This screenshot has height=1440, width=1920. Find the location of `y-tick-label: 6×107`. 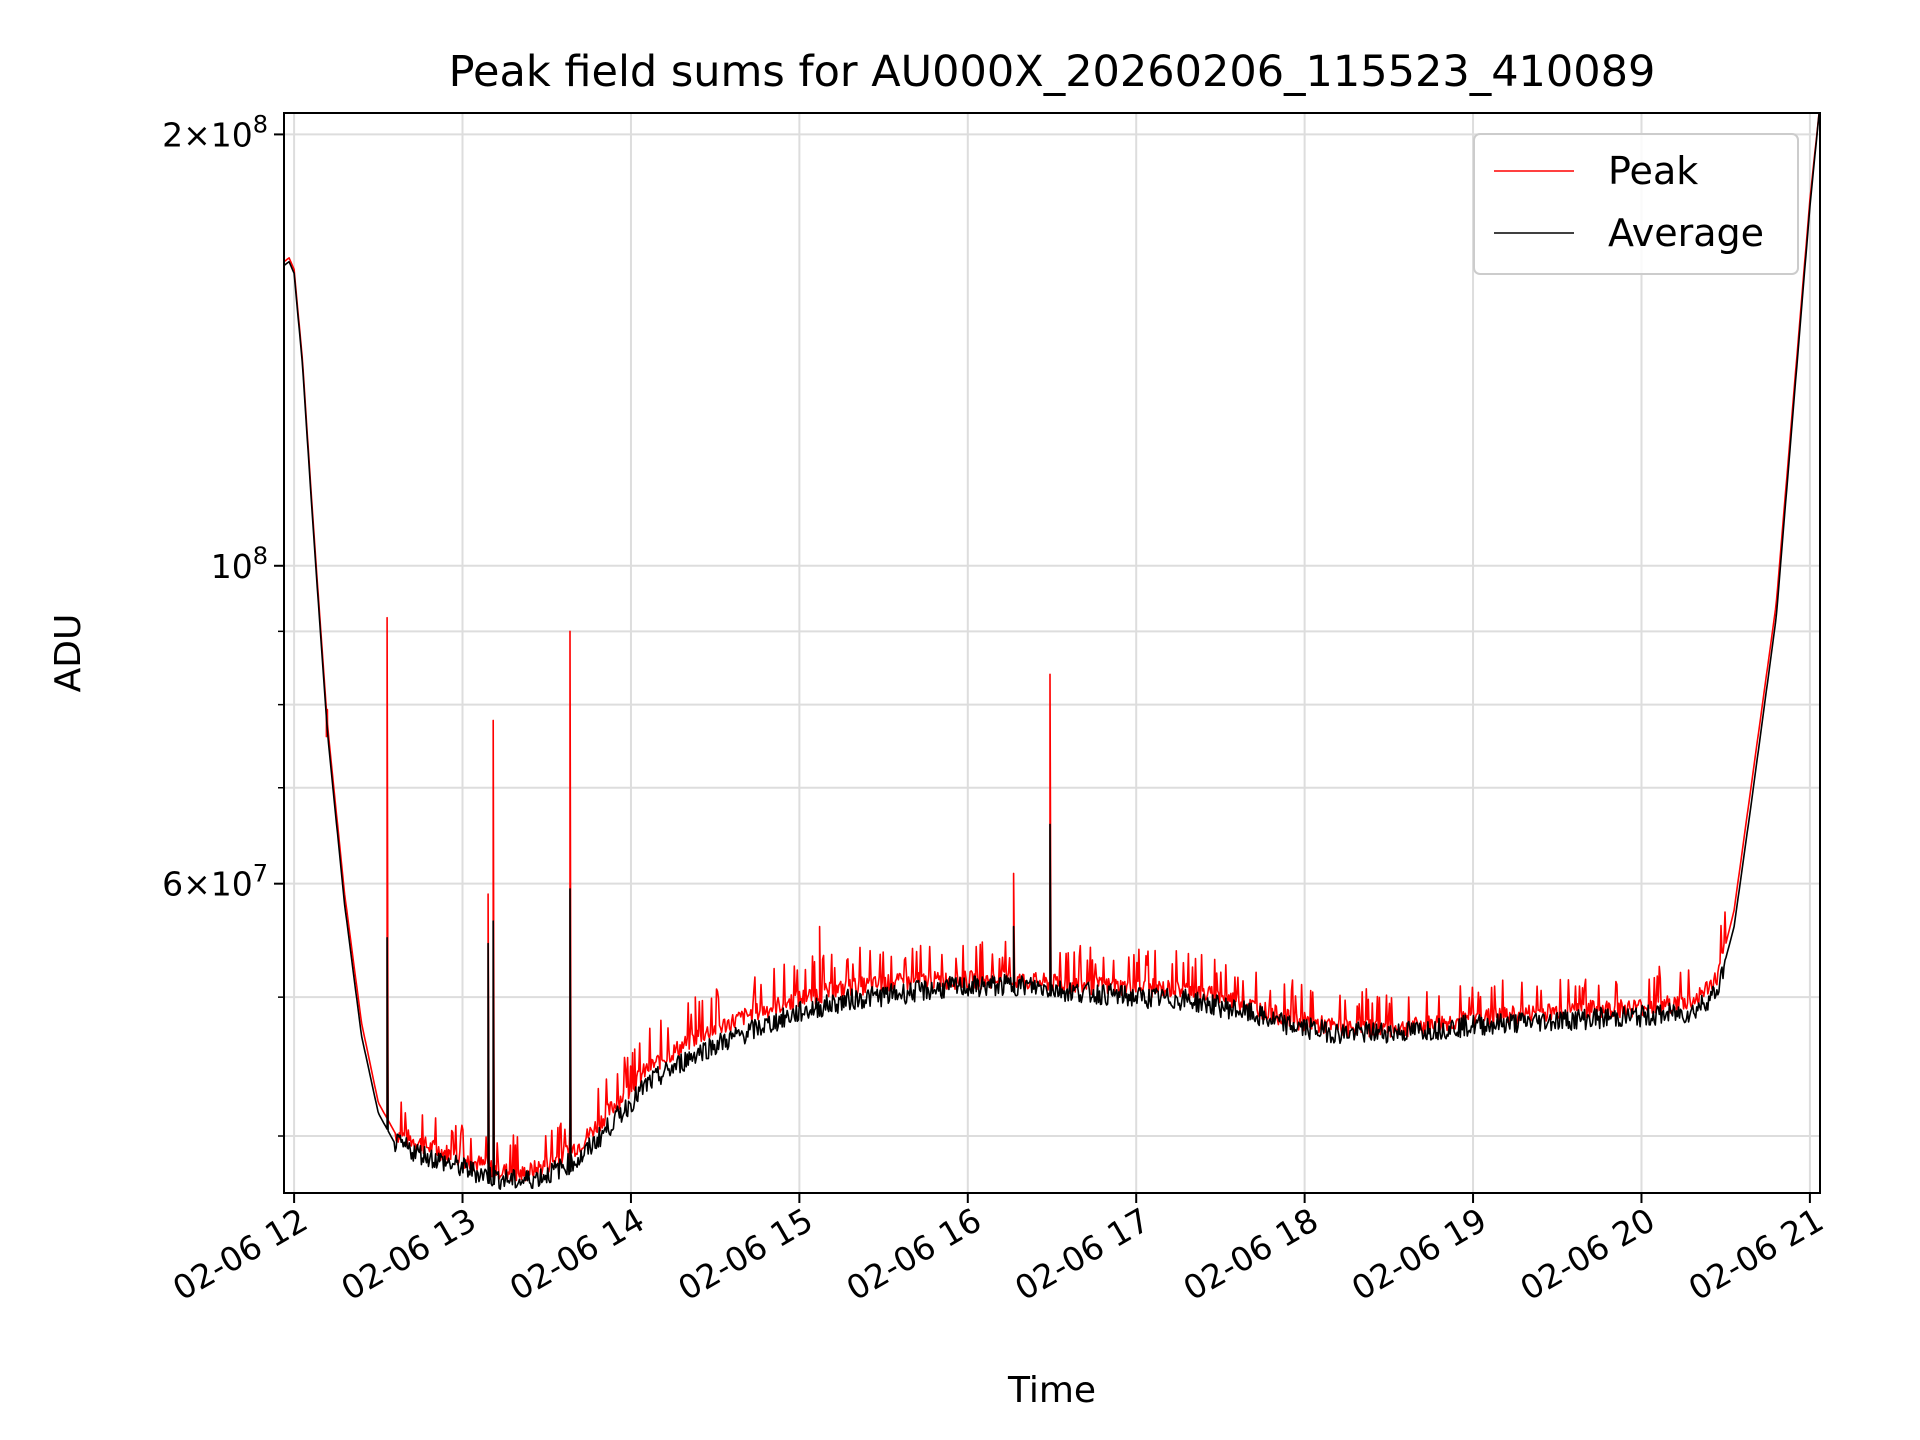

y-tick-label: 6×107 is located at coordinates (215, 882).